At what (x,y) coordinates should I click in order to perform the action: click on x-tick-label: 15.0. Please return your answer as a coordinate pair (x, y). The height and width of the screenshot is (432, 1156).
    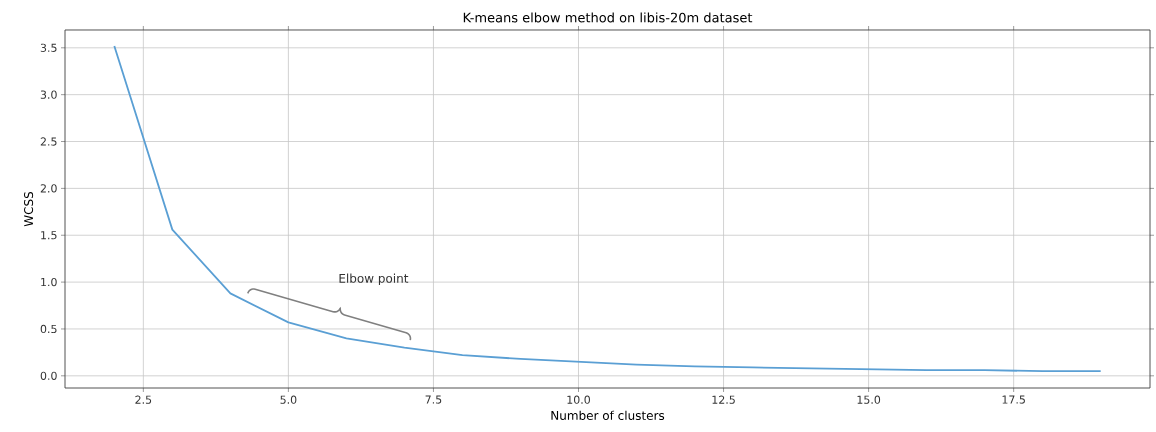
    Looking at the image, I should click on (869, 399).